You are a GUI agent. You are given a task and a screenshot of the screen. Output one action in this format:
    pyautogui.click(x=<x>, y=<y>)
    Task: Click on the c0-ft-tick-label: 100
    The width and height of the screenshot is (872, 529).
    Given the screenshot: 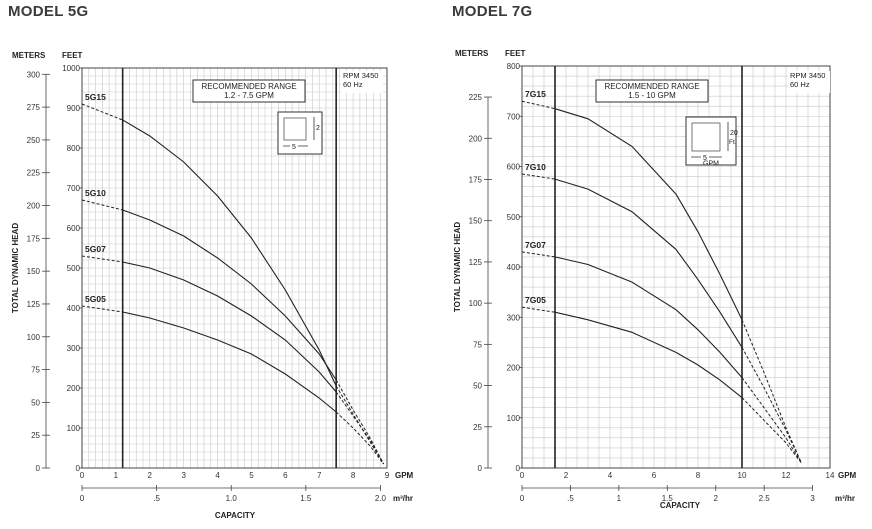 What is the action you would take?
    pyautogui.click(x=74, y=428)
    